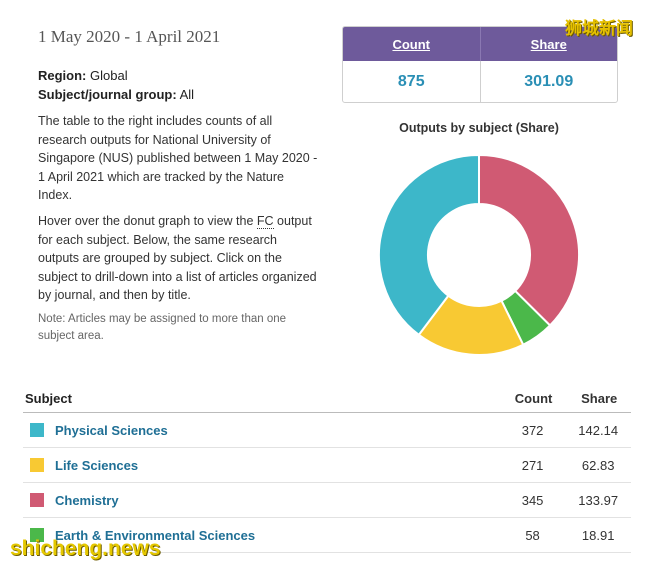  I want to click on summary-header: Count Share, so click(480, 44).